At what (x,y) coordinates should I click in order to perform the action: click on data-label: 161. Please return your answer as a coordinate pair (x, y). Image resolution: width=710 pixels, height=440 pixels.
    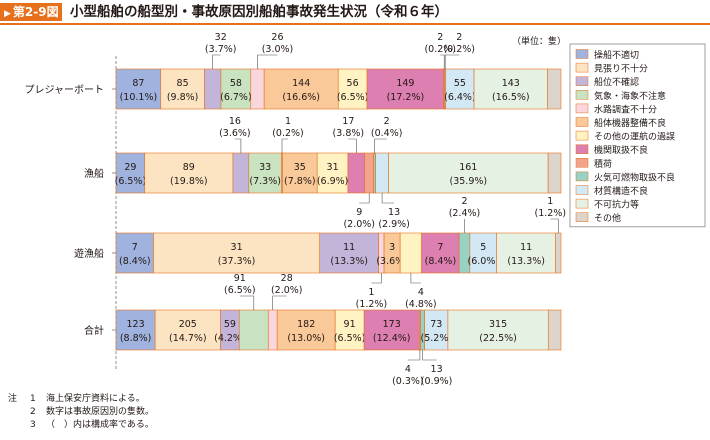
    Looking at the image, I should click on (468, 167).